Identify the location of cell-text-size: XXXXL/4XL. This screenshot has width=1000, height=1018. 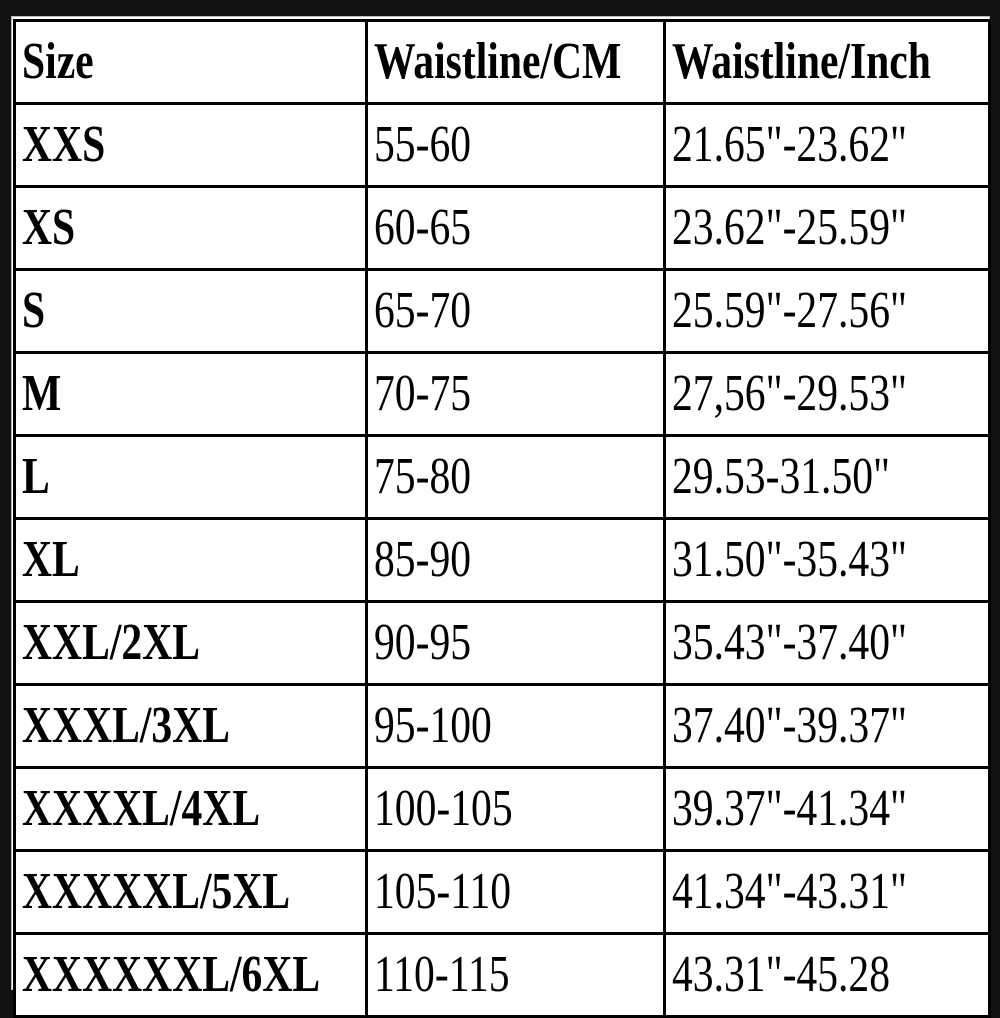
(141, 808).